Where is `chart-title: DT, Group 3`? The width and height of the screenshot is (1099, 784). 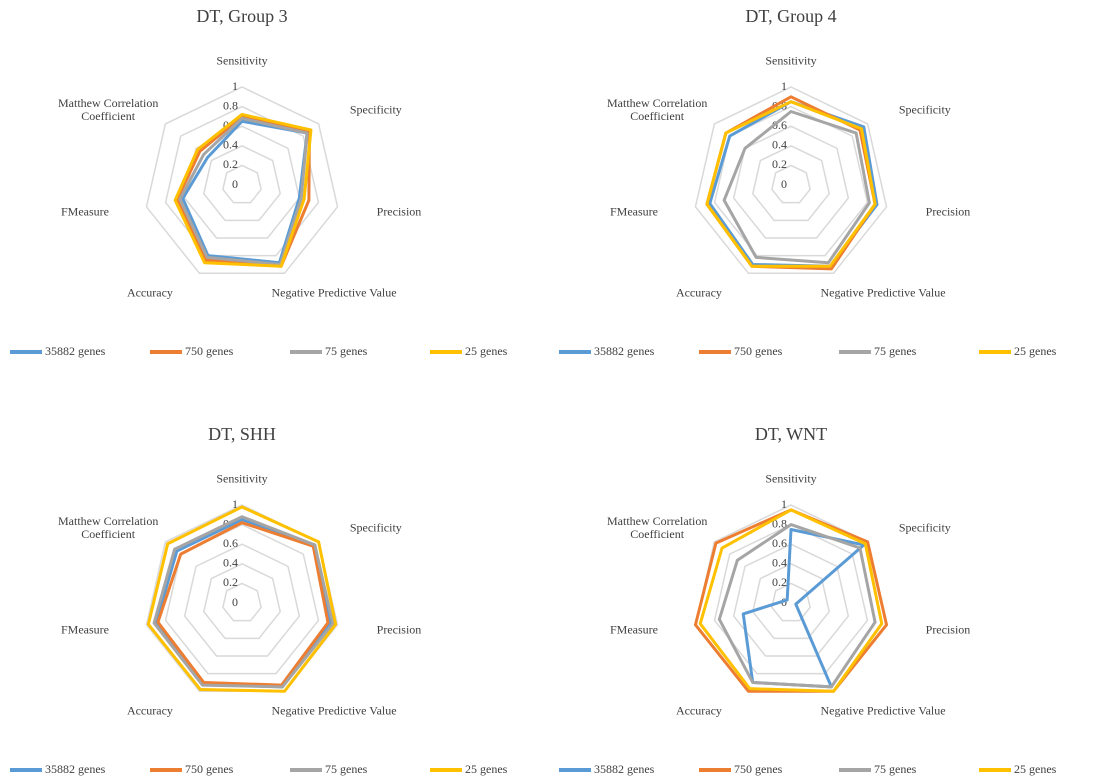 chart-title: DT, Group 3 is located at coordinates (241, 16).